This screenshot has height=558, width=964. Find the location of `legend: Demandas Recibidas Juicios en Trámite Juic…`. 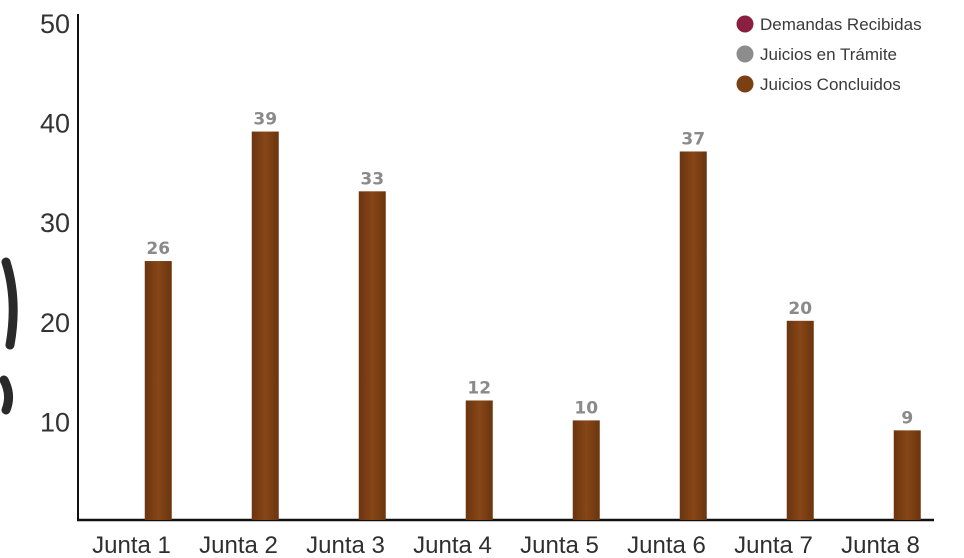

legend: Demandas Recibidas Juicios en Trámite Juic… is located at coordinates (829, 54).